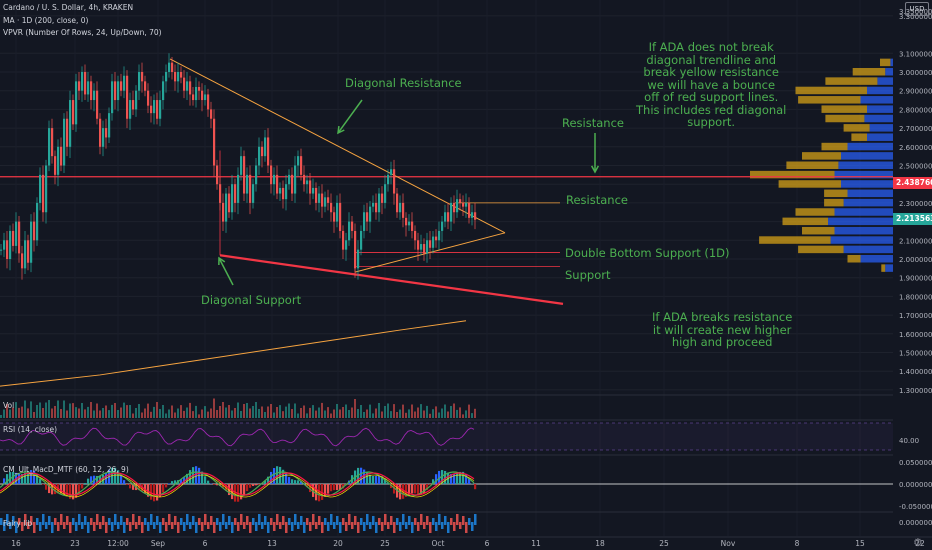 The image size is (932, 550). Describe the element at coordinates (251, 300) in the screenshot. I see `diagonal-support-label: Diagonal Support` at that location.